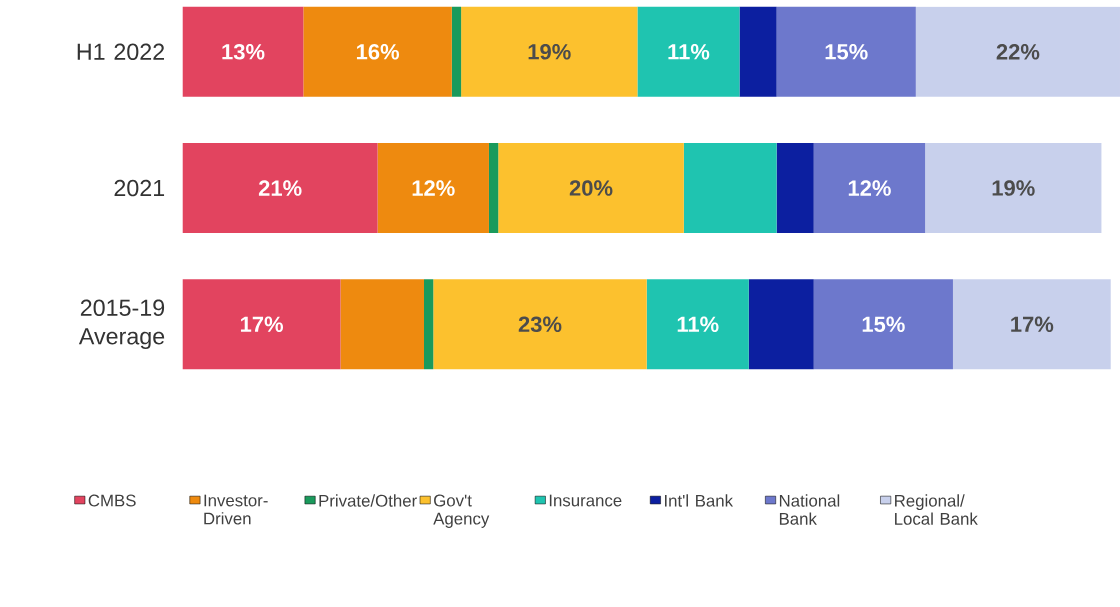 The width and height of the screenshot is (1120, 607). What do you see at coordinates (121, 324) in the screenshot?
I see `y-tick-label: 2015-19 Average` at bounding box center [121, 324].